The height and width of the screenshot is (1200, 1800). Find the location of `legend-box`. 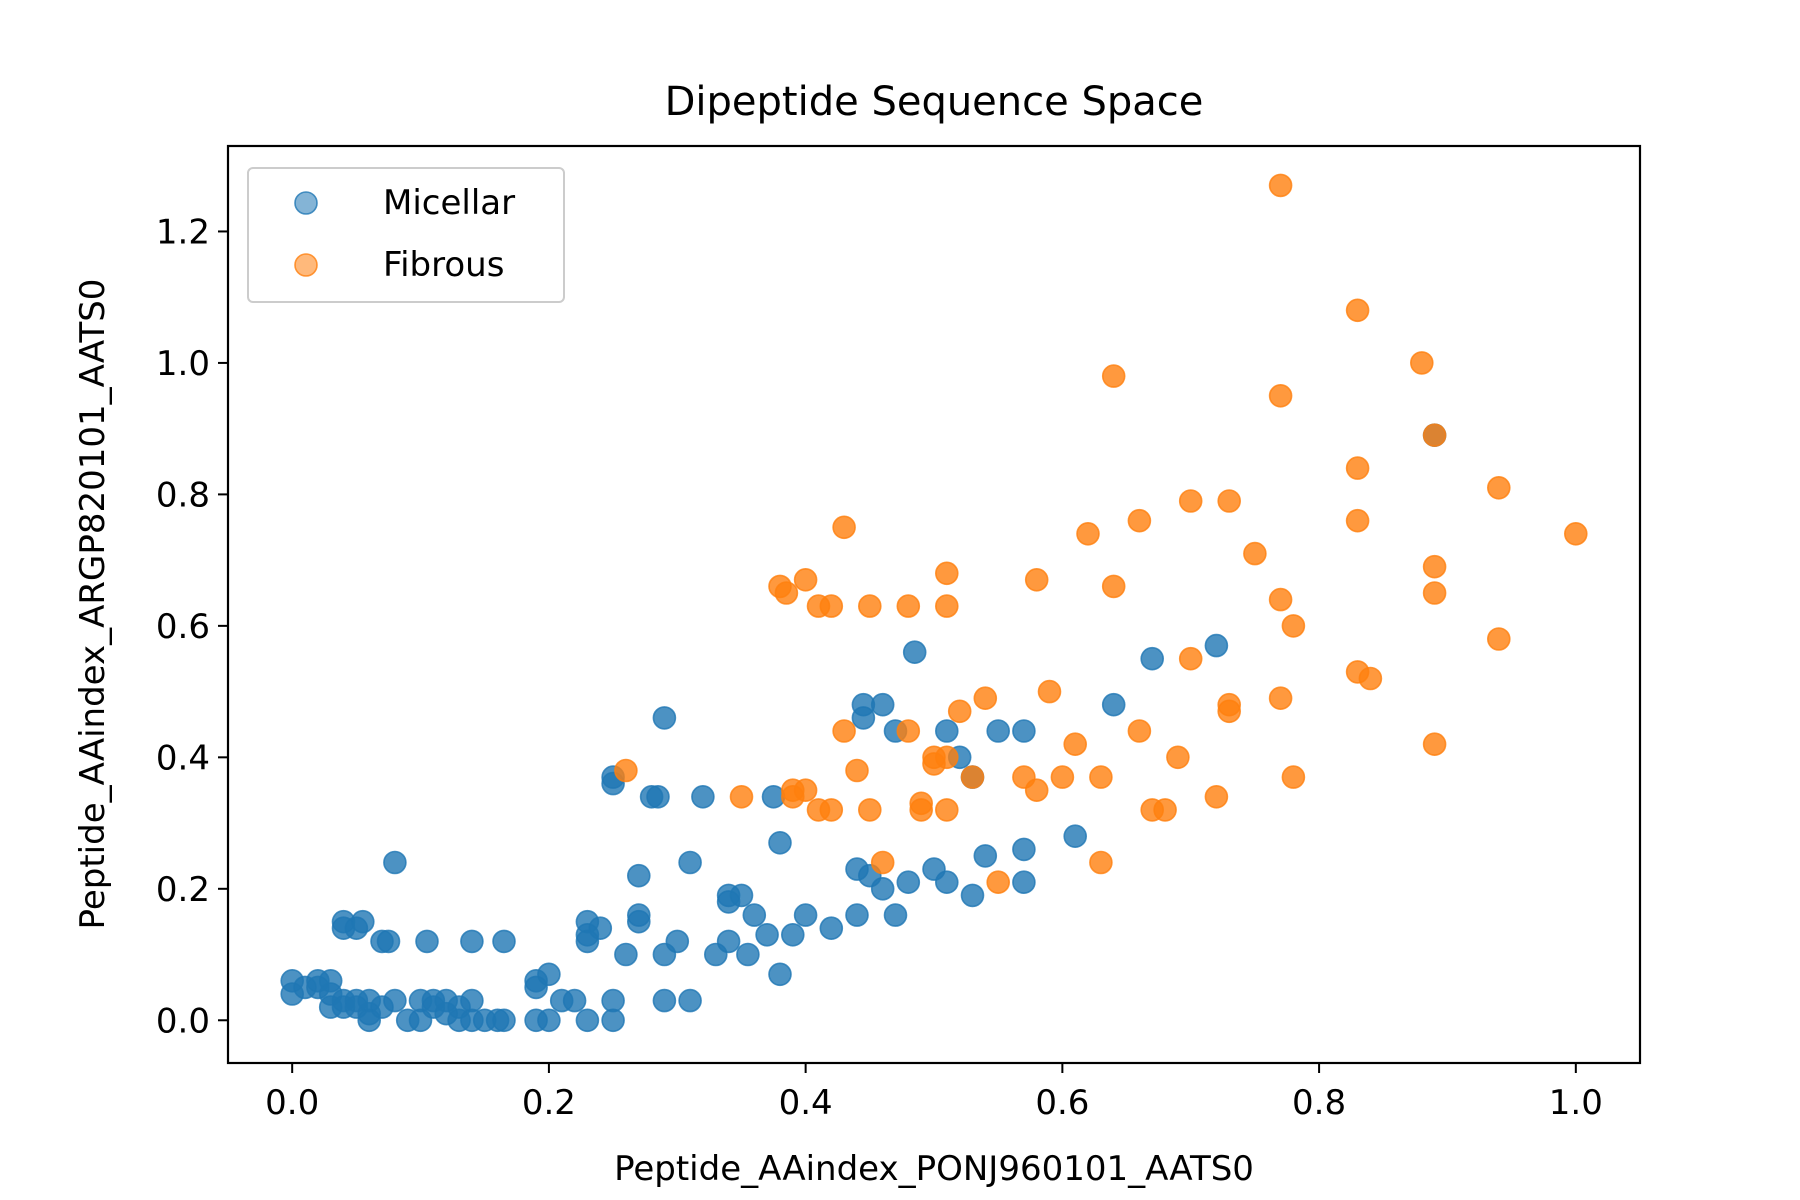

legend-box is located at coordinates (406, 235).